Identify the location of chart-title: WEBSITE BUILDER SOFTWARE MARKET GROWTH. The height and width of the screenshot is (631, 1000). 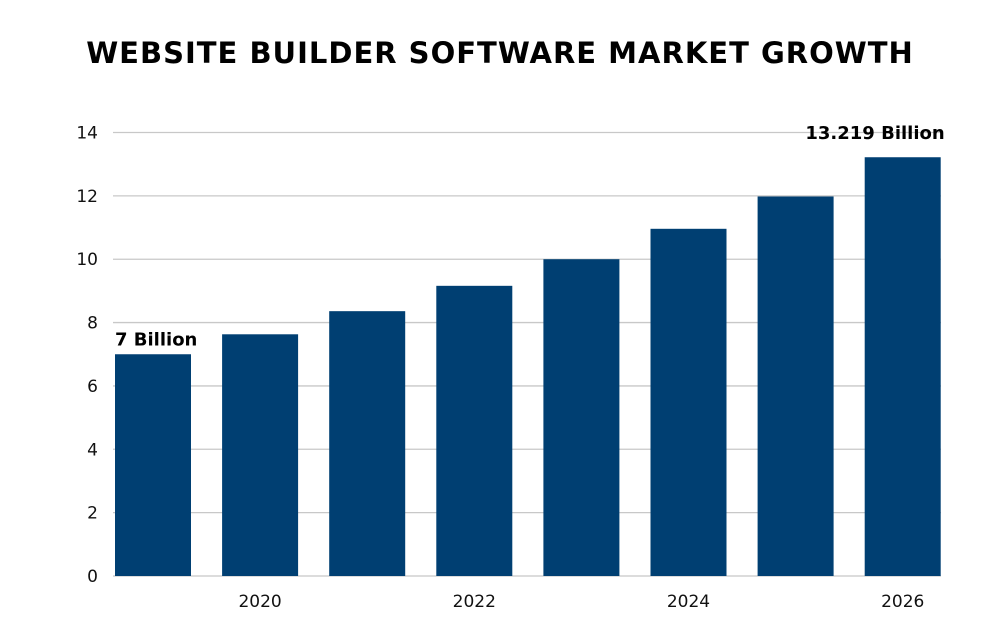
(500, 53).